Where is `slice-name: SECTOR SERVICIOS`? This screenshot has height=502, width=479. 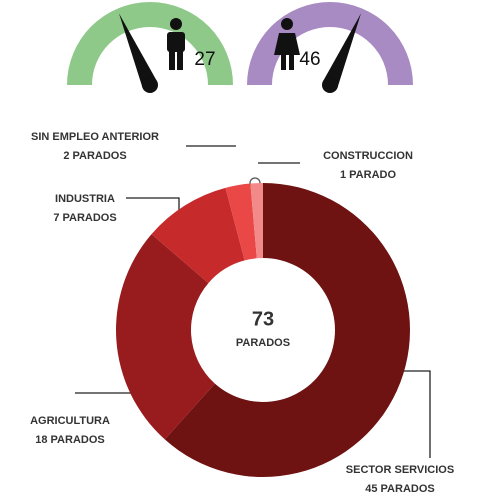 slice-name: SECTOR SERVICIOS is located at coordinates (400, 470).